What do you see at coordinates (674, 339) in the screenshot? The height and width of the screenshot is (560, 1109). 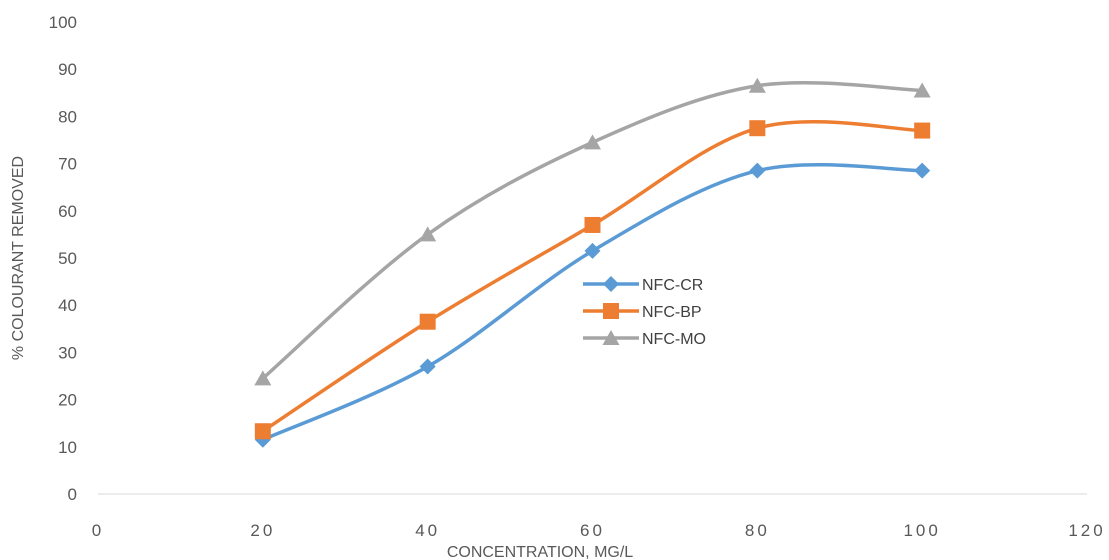 I see `legend-label: NFC-MO` at bounding box center [674, 339].